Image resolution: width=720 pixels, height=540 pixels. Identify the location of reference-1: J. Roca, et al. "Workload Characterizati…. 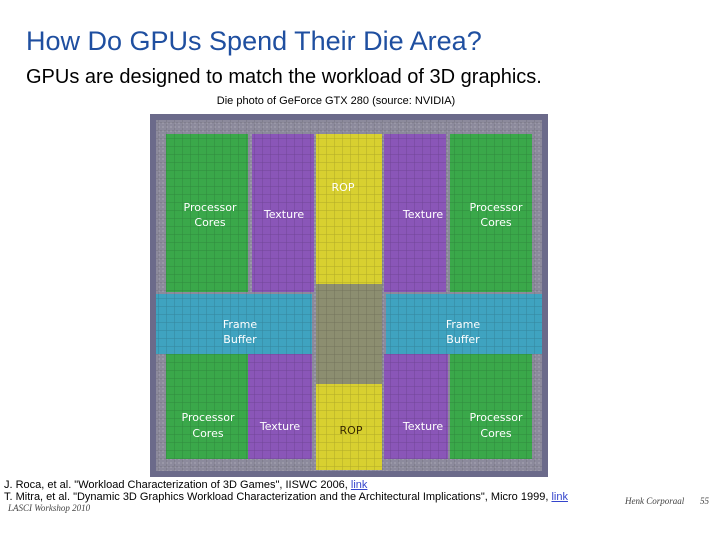
(185, 485).